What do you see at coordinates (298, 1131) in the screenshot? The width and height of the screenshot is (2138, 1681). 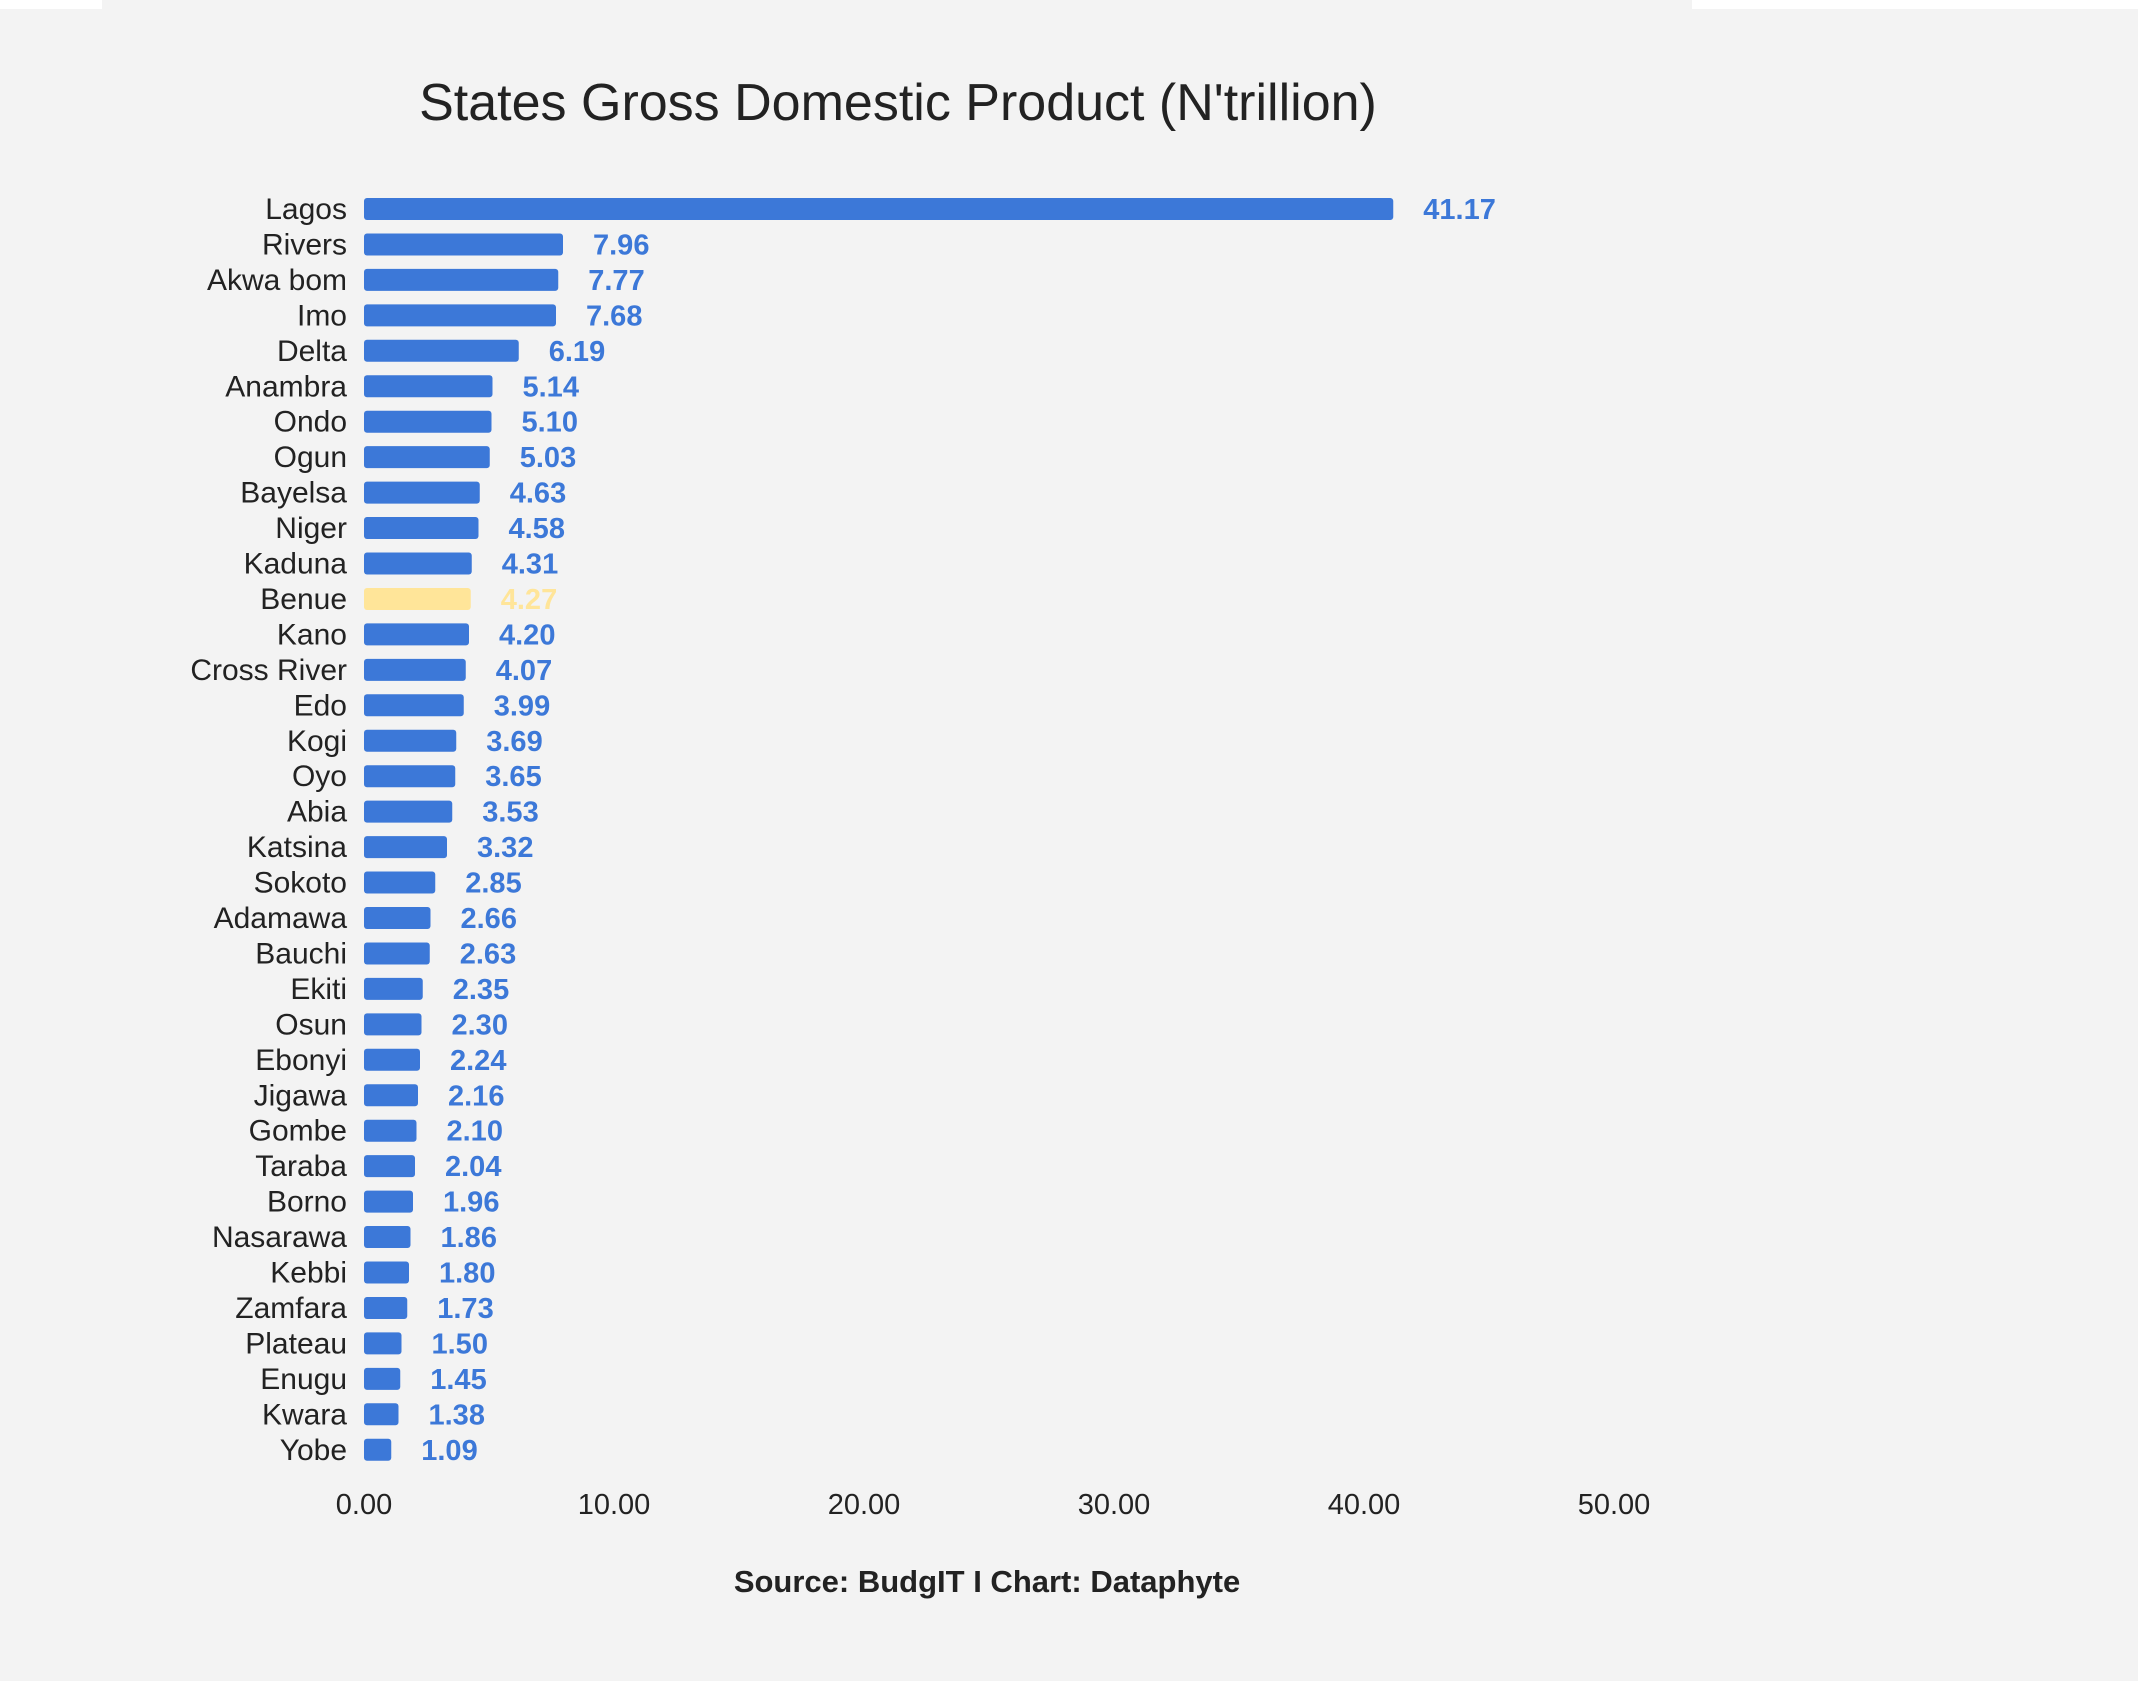 I see `category-label-gombe: Gombe` at bounding box center [298, 1131].